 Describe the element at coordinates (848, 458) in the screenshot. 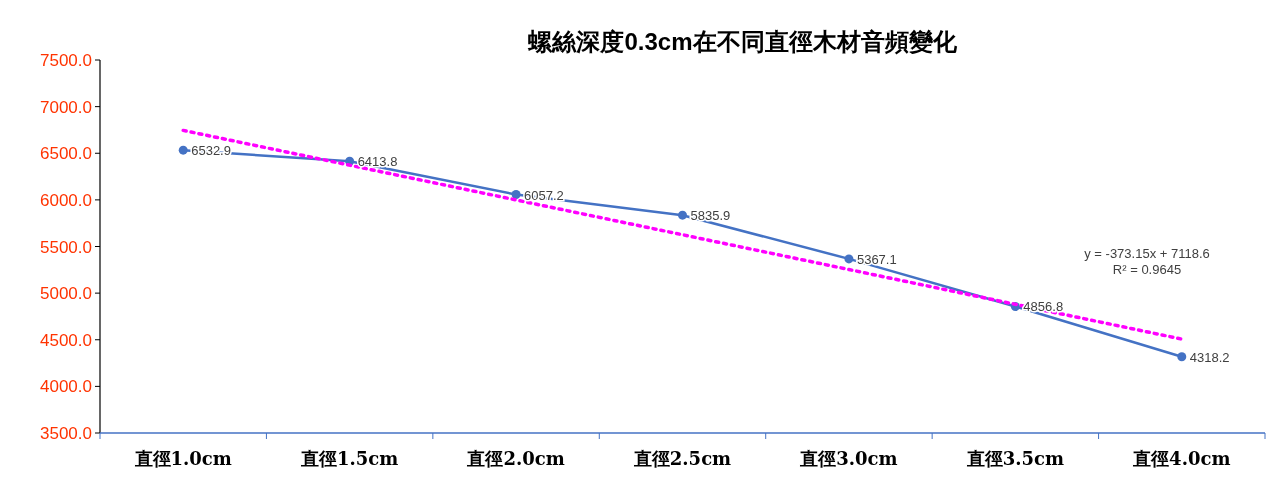

I see `x-tick-label: 直徑3.0cm` at that location.